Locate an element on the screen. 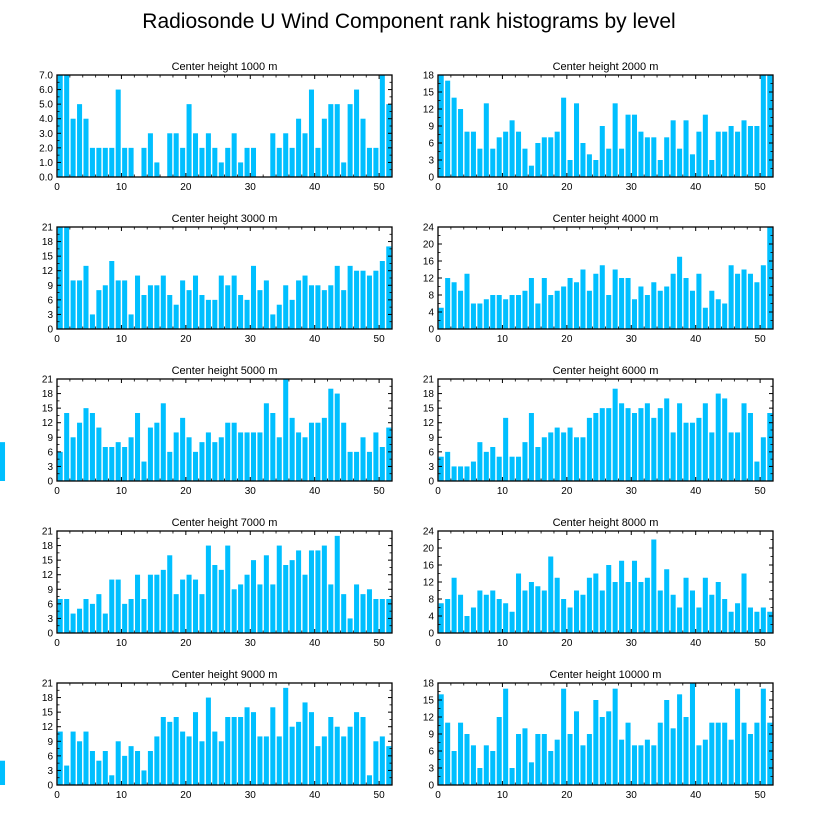 The height and width of the screenshot is (824, 818). x-tick-label: 20 is located at coordinates (186, 187).